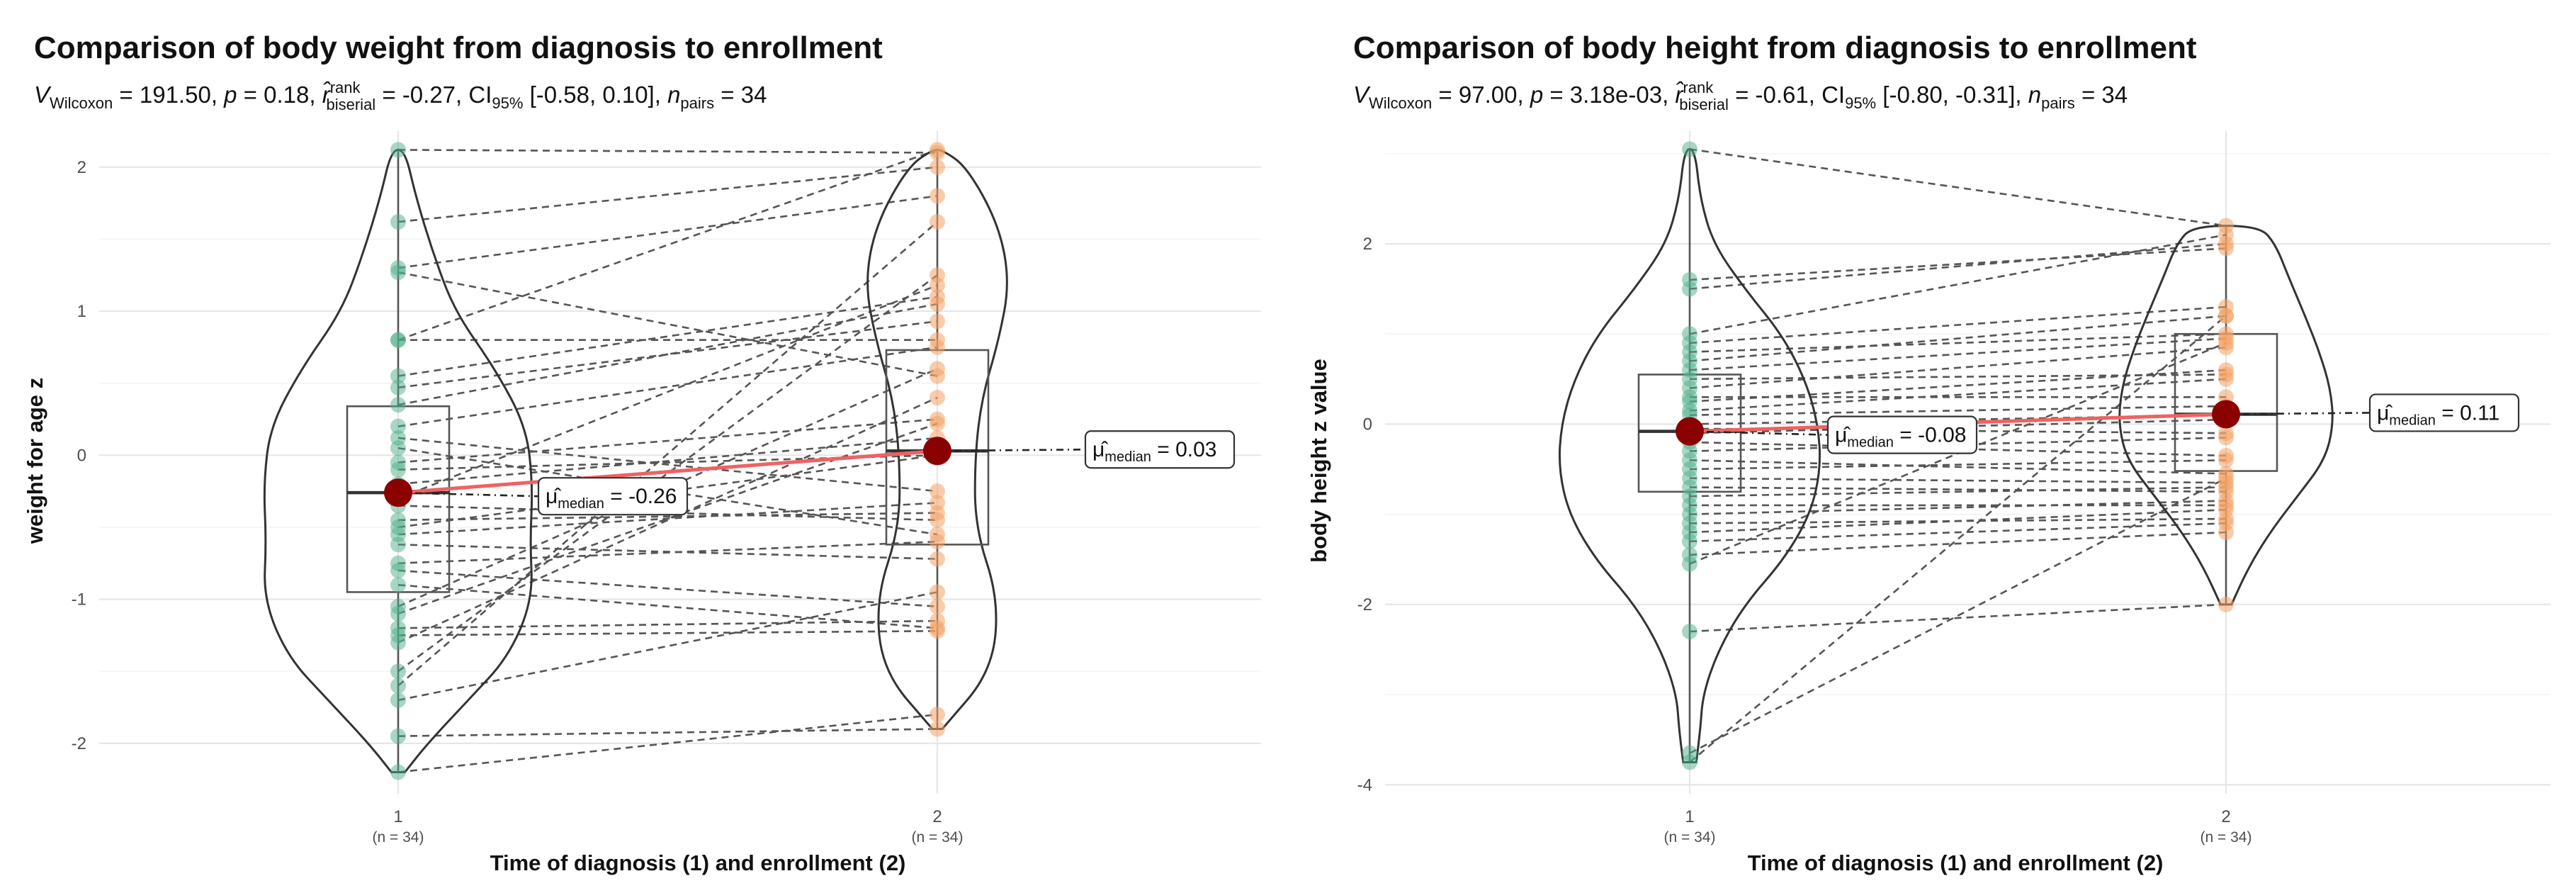 The image size is (2576, 893). I want to click on median-label-text: μ̂median = -0.08, so click(1900, 438).